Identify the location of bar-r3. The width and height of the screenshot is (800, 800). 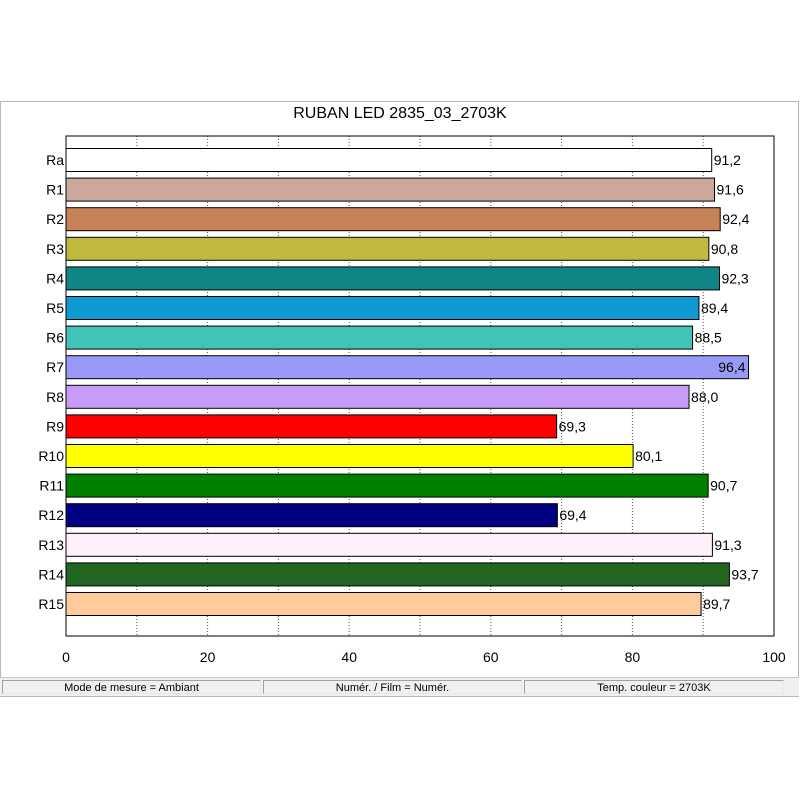
(387, 248).